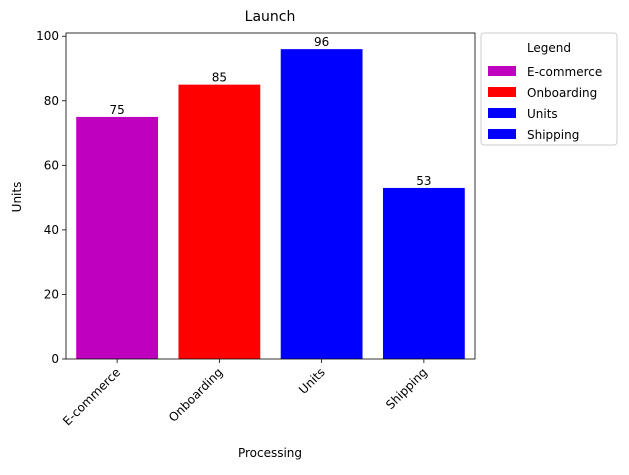  I want to click on legend-entry-label: E-commerce, so click(564, 72).